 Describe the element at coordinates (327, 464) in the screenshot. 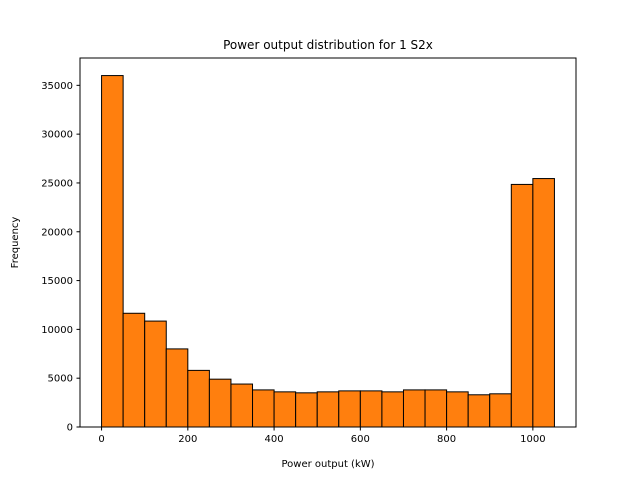

I see `x-axis-label: Power output (kW)` at that location.